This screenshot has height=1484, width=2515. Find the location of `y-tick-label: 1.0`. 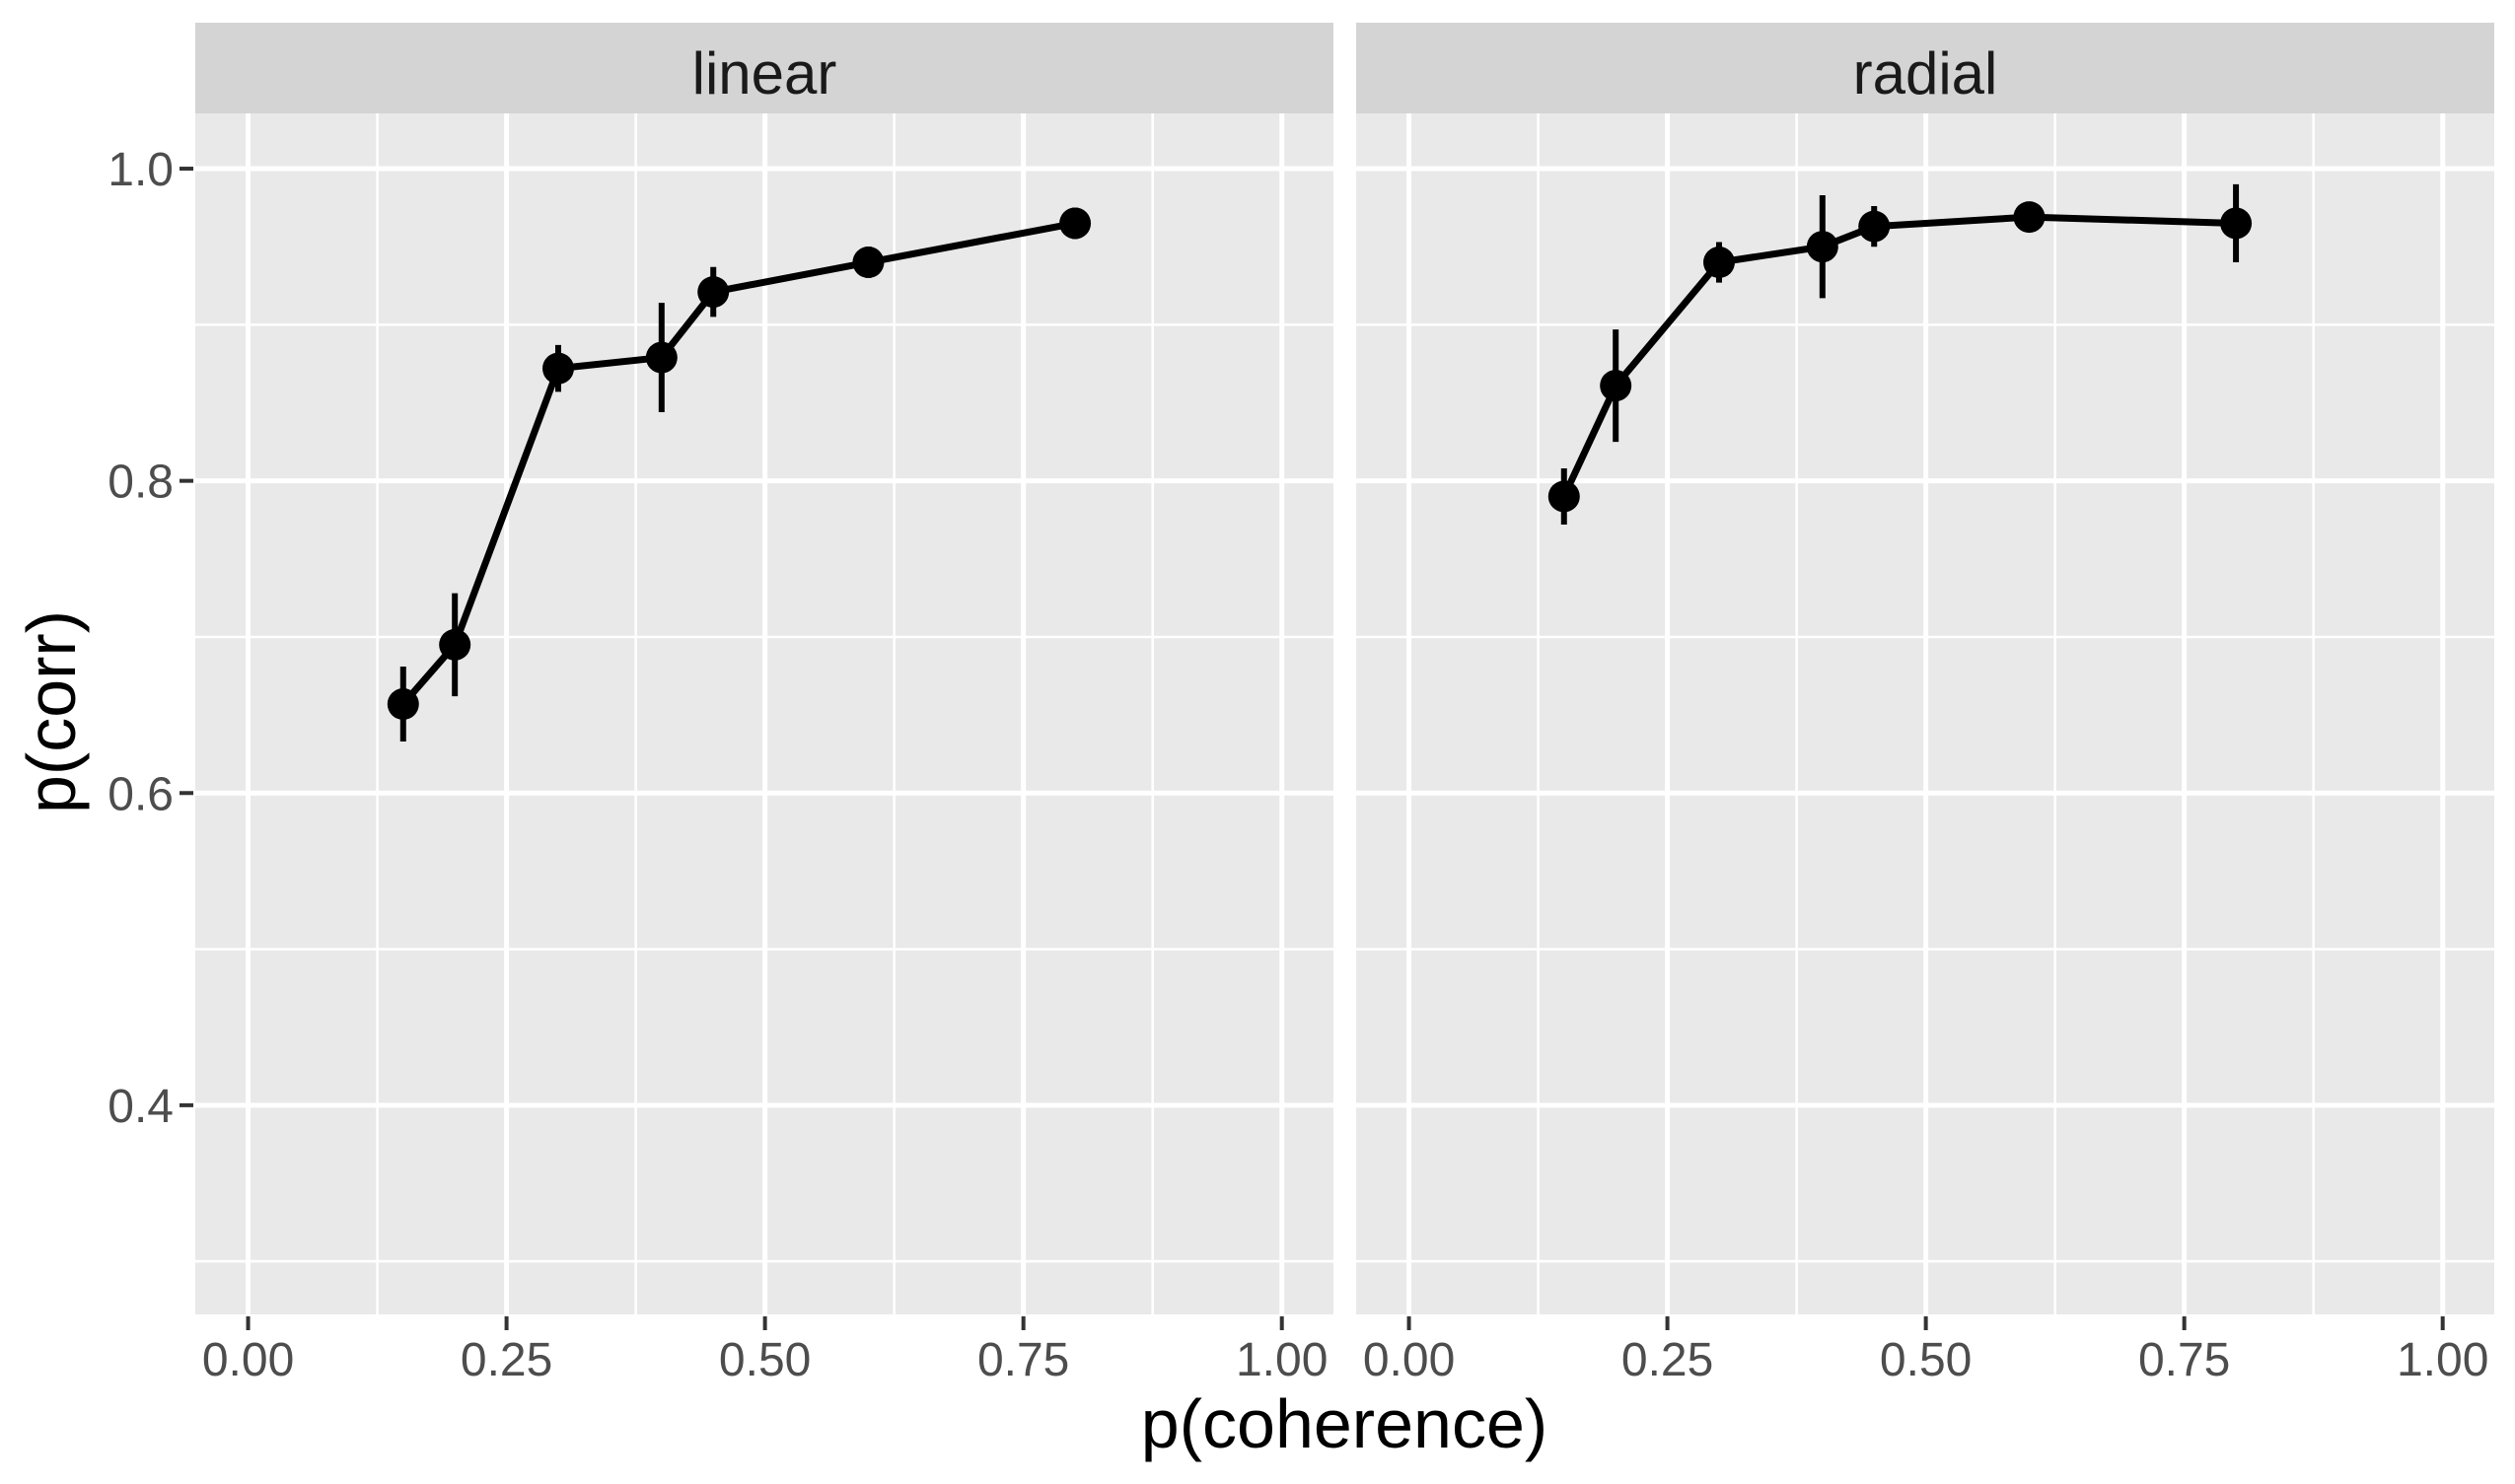

y-tick-label: 1.0 is located at coordinates (141, 170).